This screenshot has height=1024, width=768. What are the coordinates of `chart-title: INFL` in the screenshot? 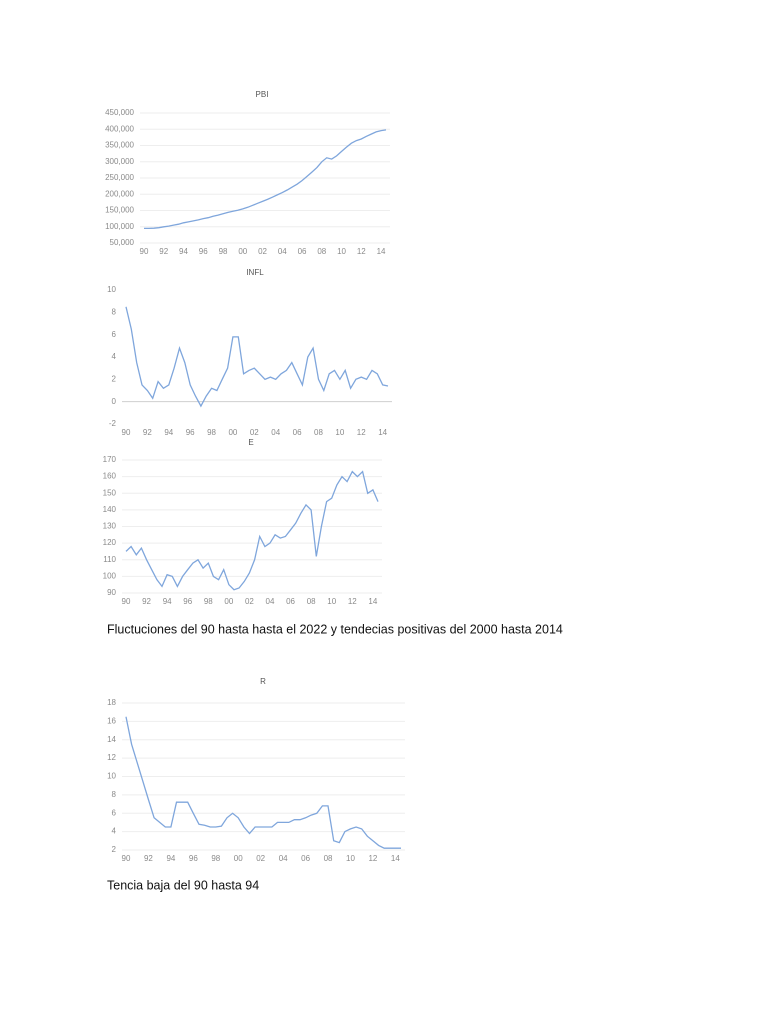 It's located at (255, 272).